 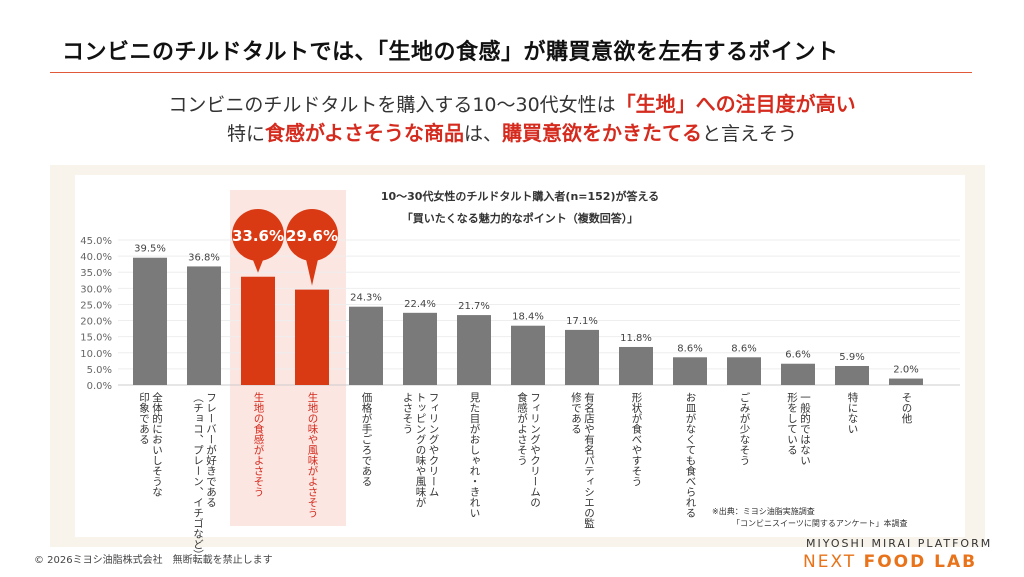 I want to click on lead-line-1: コンビニのチルドタルトを購入する10～30代女性は「生地」への注目度が高い, so click(x=512, y=102).